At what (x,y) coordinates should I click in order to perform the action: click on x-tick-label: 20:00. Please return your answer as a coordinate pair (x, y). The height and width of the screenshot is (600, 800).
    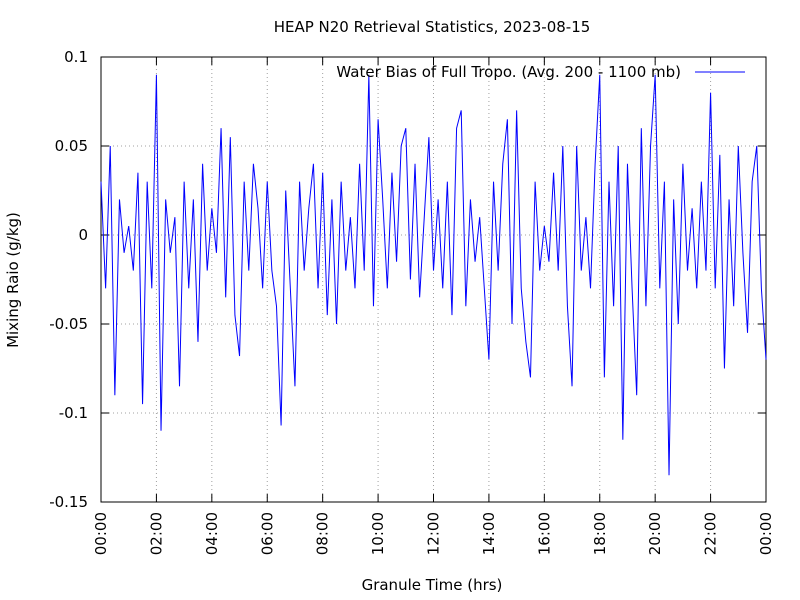
    Looking at the image, I should click on (655, 533).